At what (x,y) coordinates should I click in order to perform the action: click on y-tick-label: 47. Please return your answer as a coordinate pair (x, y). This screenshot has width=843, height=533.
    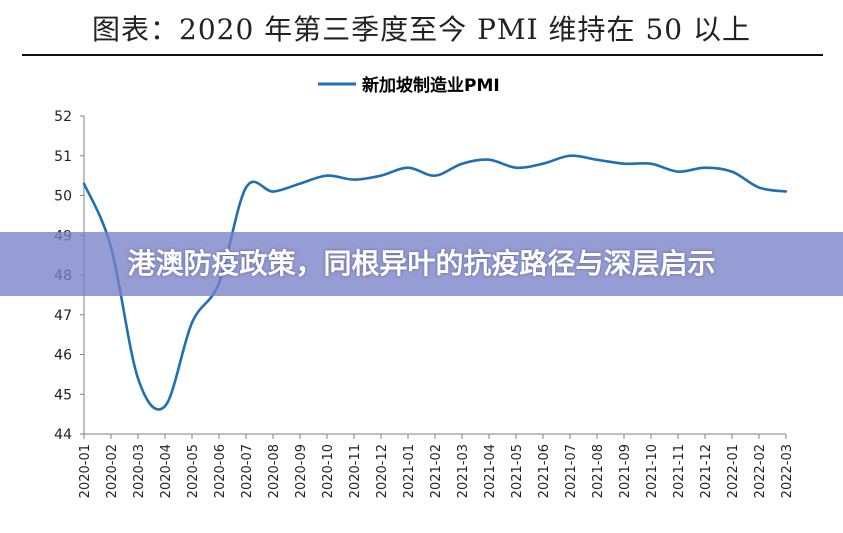
    Looking at the image, I should click on (63, 316).